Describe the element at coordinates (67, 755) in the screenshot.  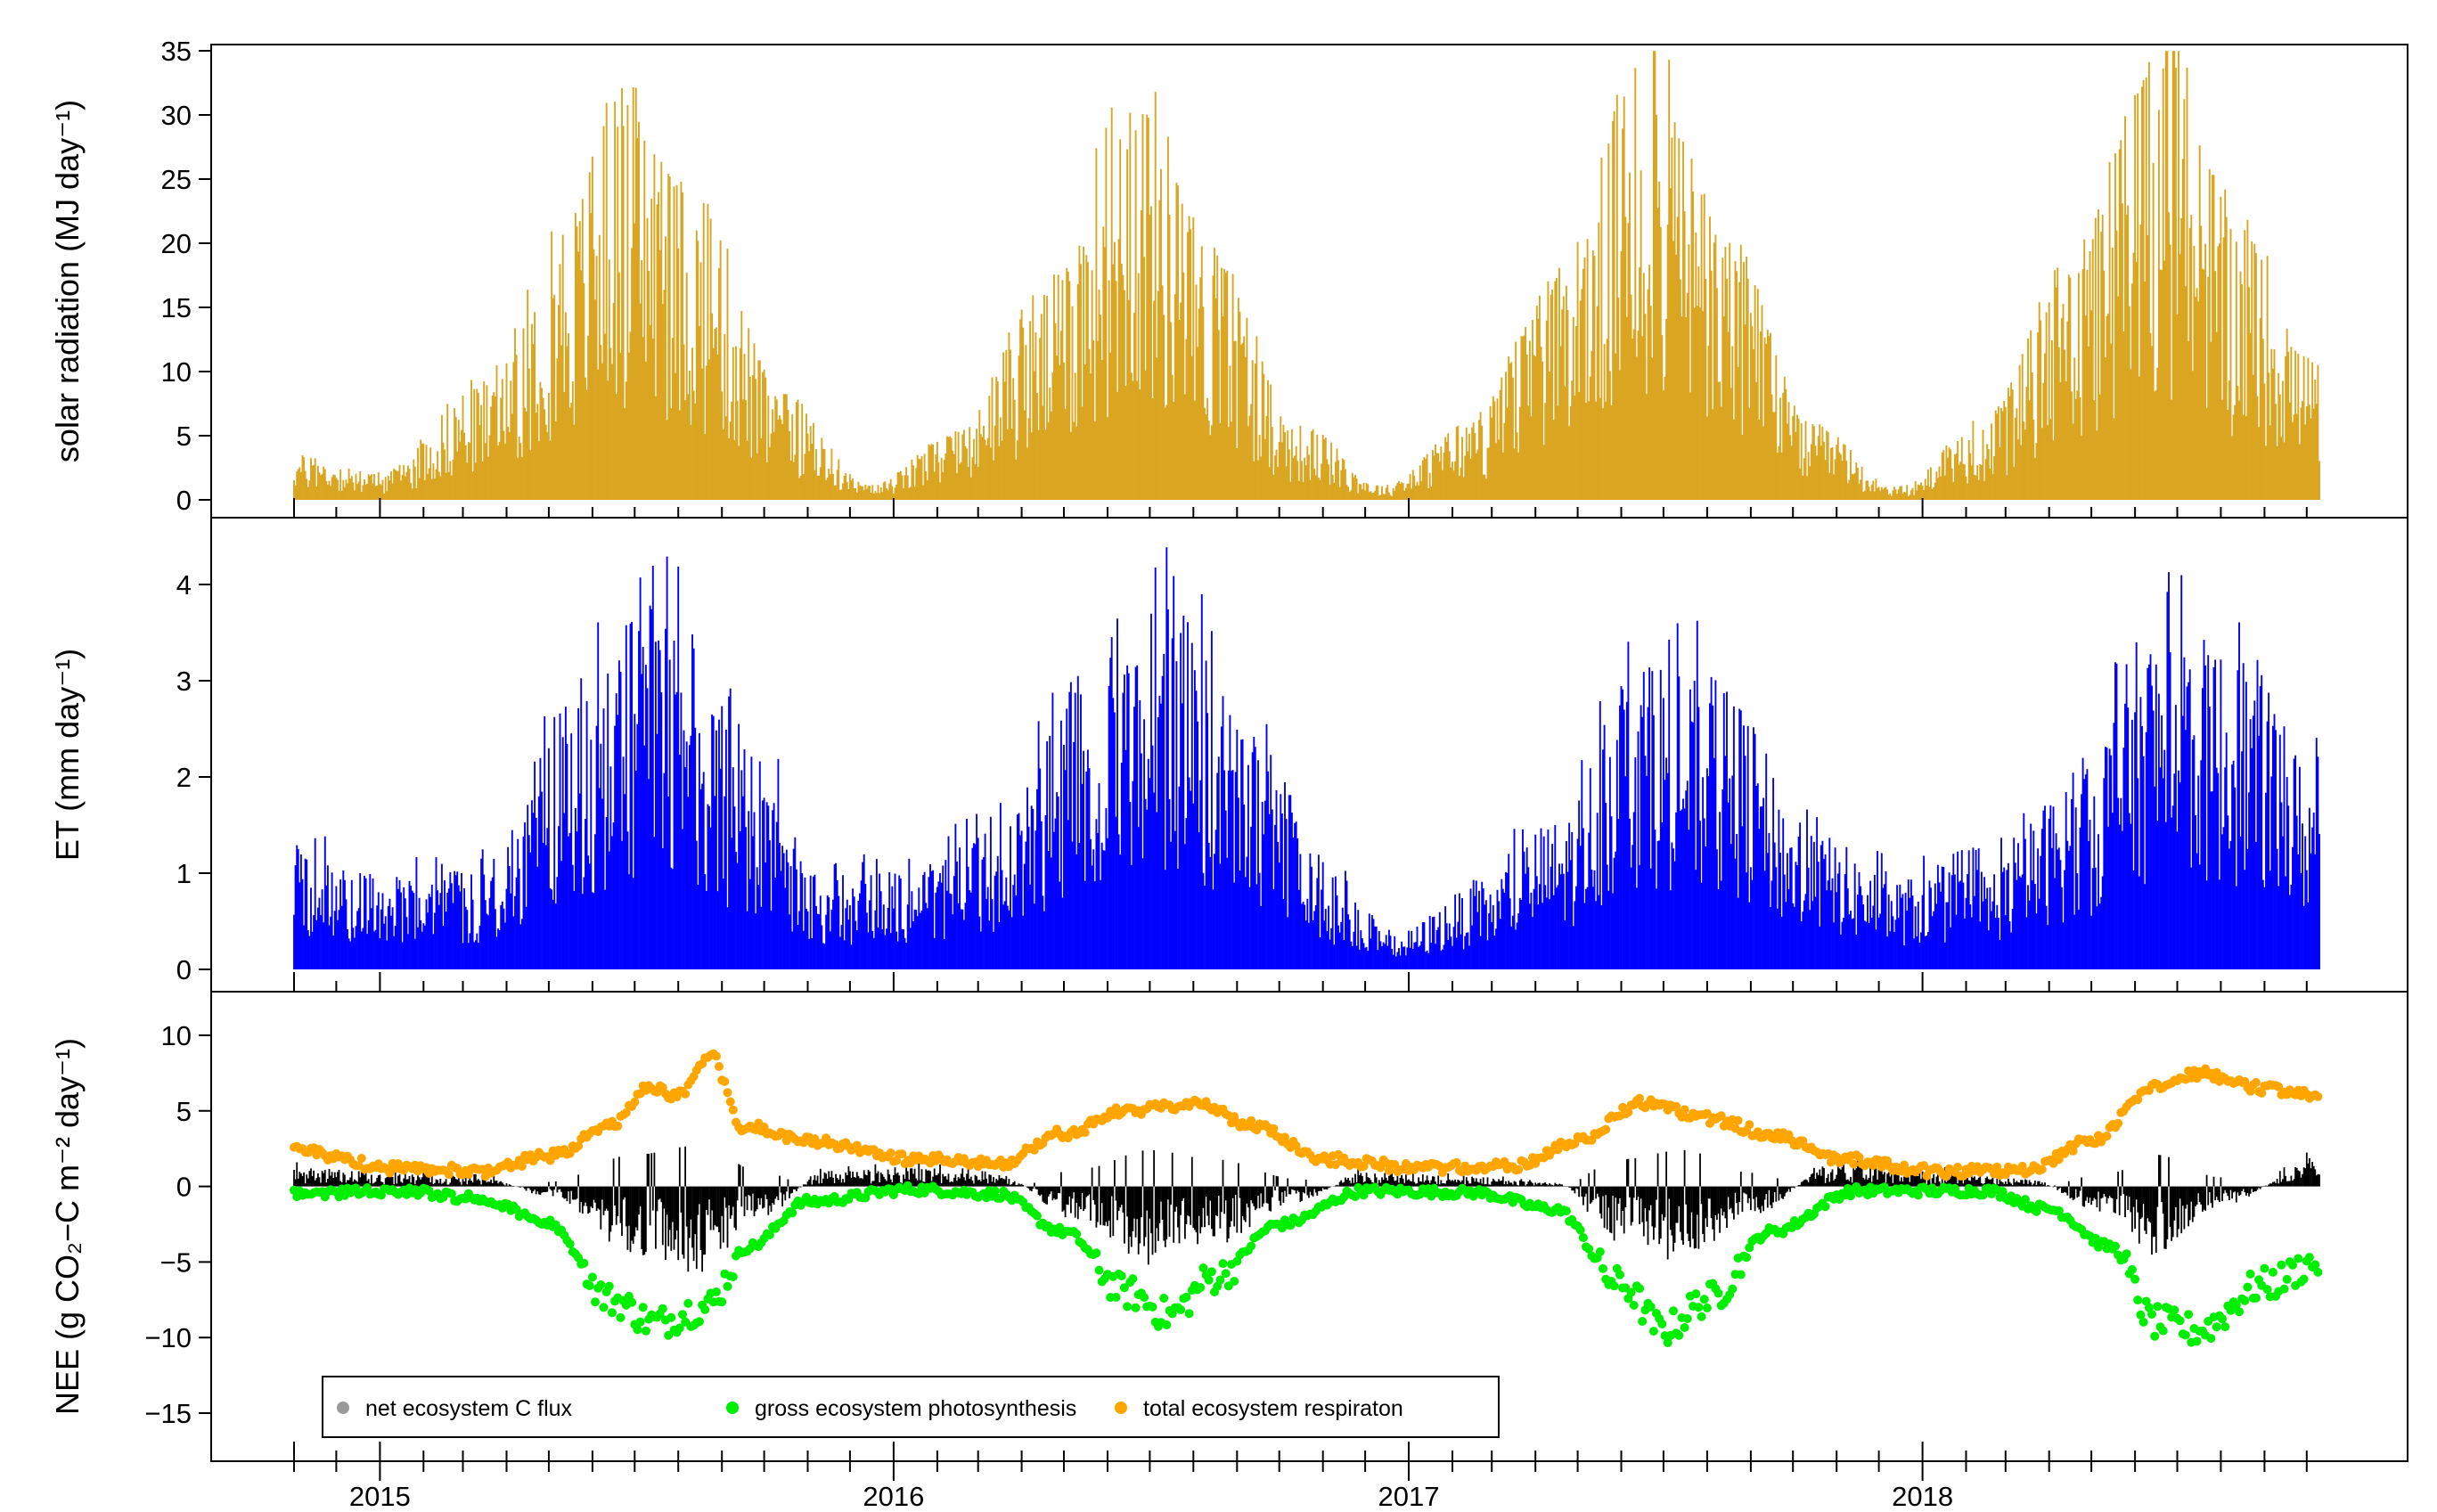
I see `y-axis-title: ET (mm day⁻¹)` at that location.